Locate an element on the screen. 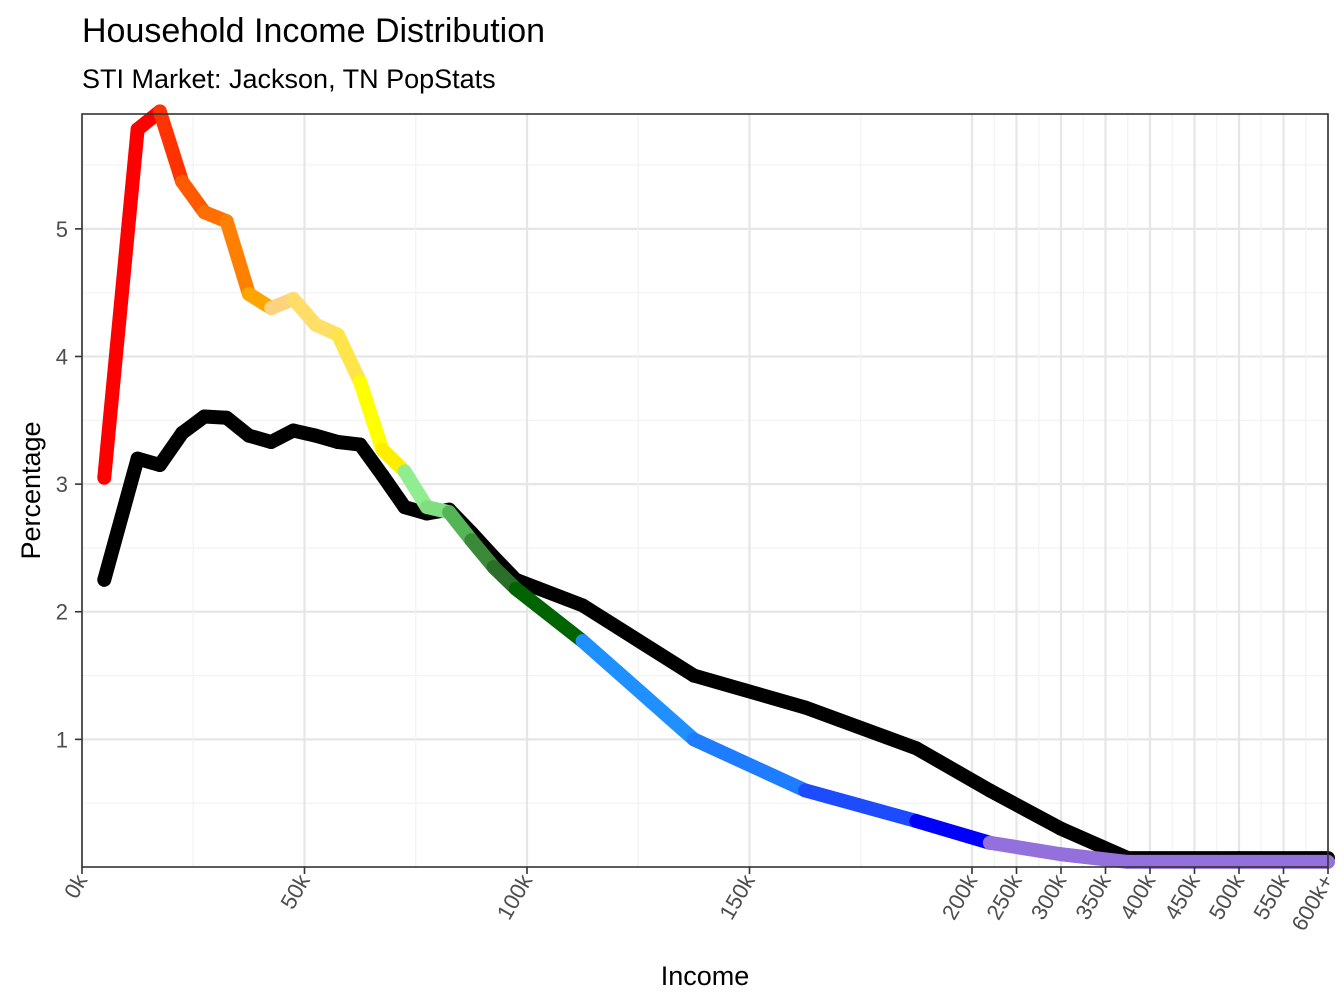  x-tick-label: 600k+ is located at coordinates (1312, 902).